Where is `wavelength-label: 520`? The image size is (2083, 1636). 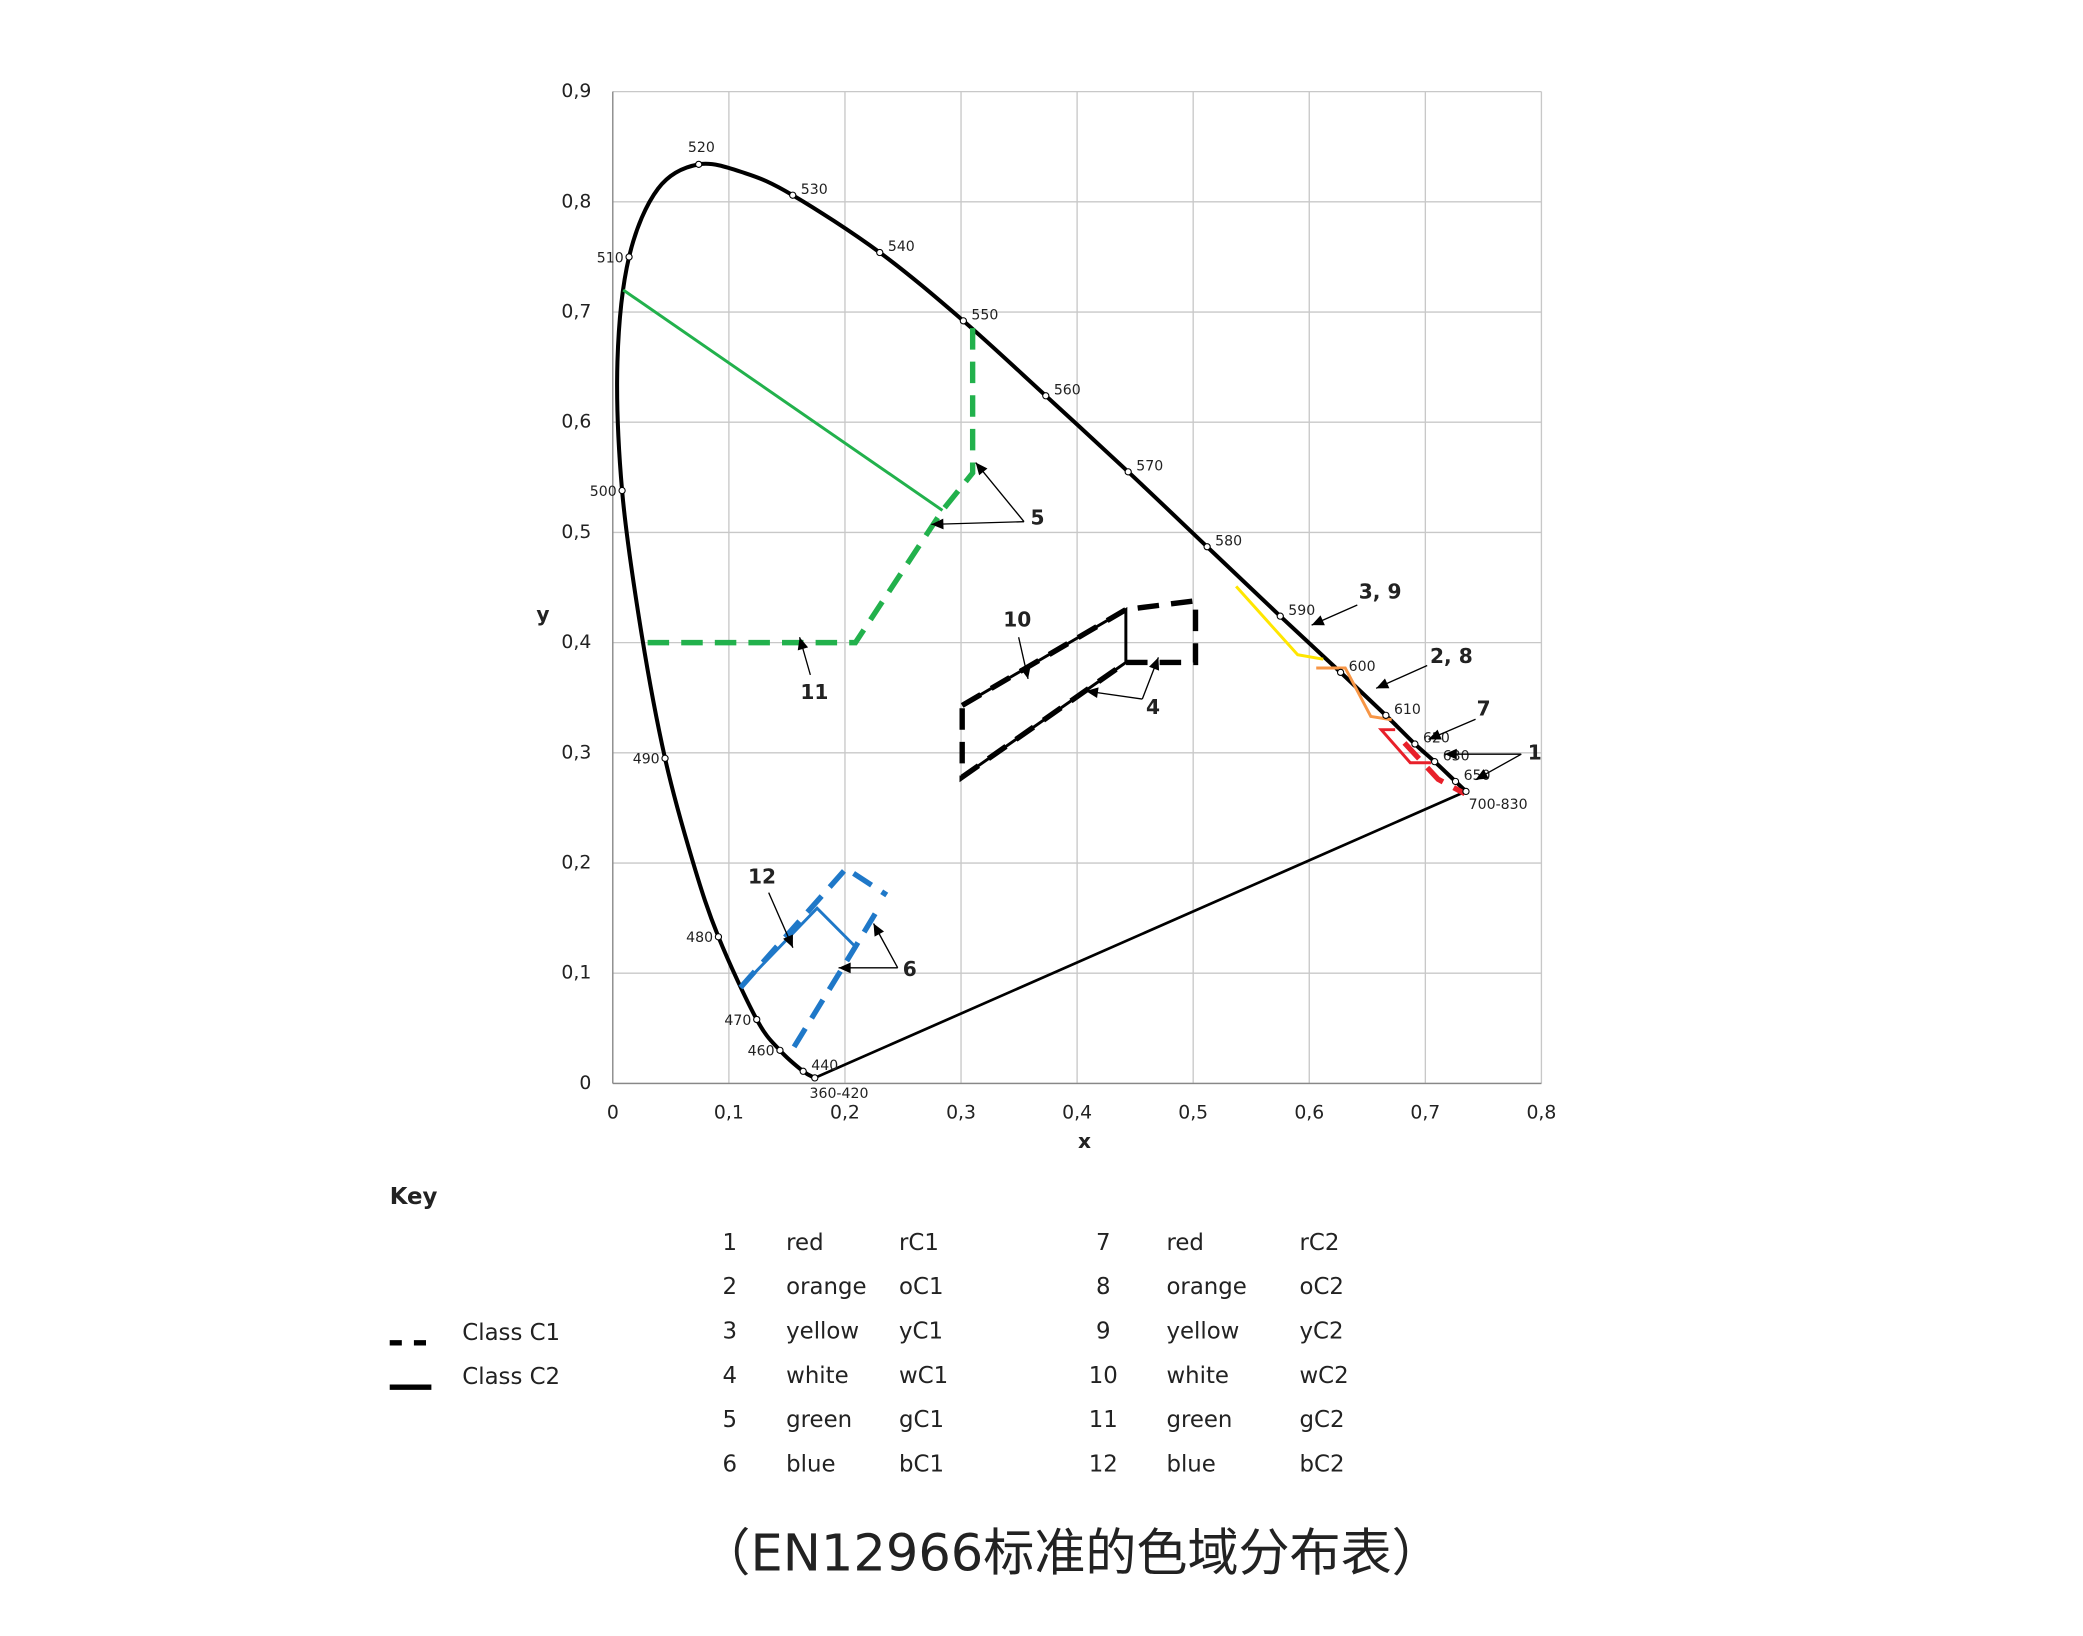
wavelength-label: 520 is located at coordinates (701, 148).